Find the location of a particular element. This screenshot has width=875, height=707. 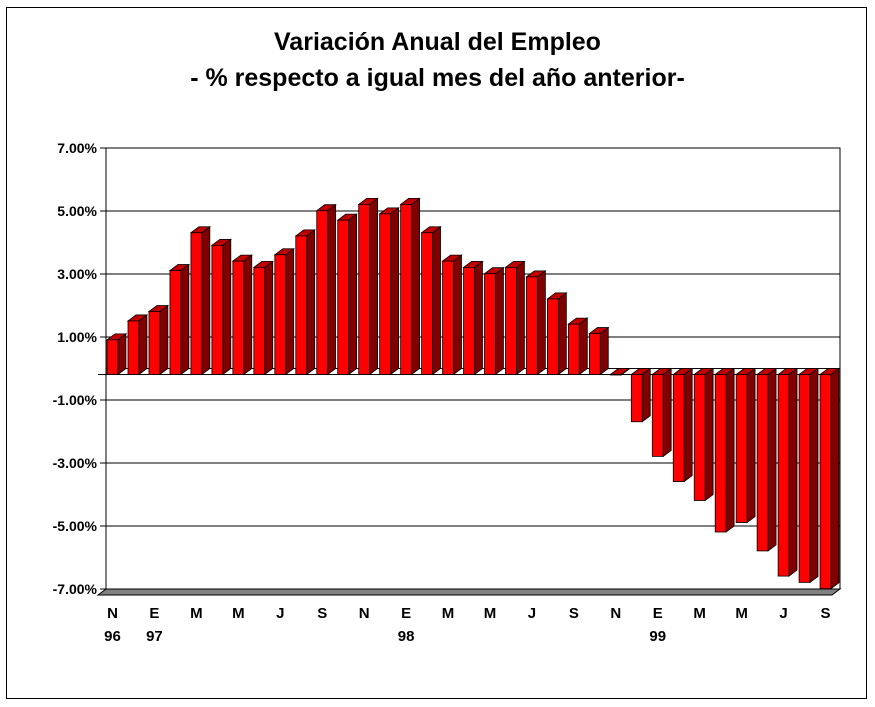

chart-title: Variación Anual del Empleo is located at coordinates (437, 42).